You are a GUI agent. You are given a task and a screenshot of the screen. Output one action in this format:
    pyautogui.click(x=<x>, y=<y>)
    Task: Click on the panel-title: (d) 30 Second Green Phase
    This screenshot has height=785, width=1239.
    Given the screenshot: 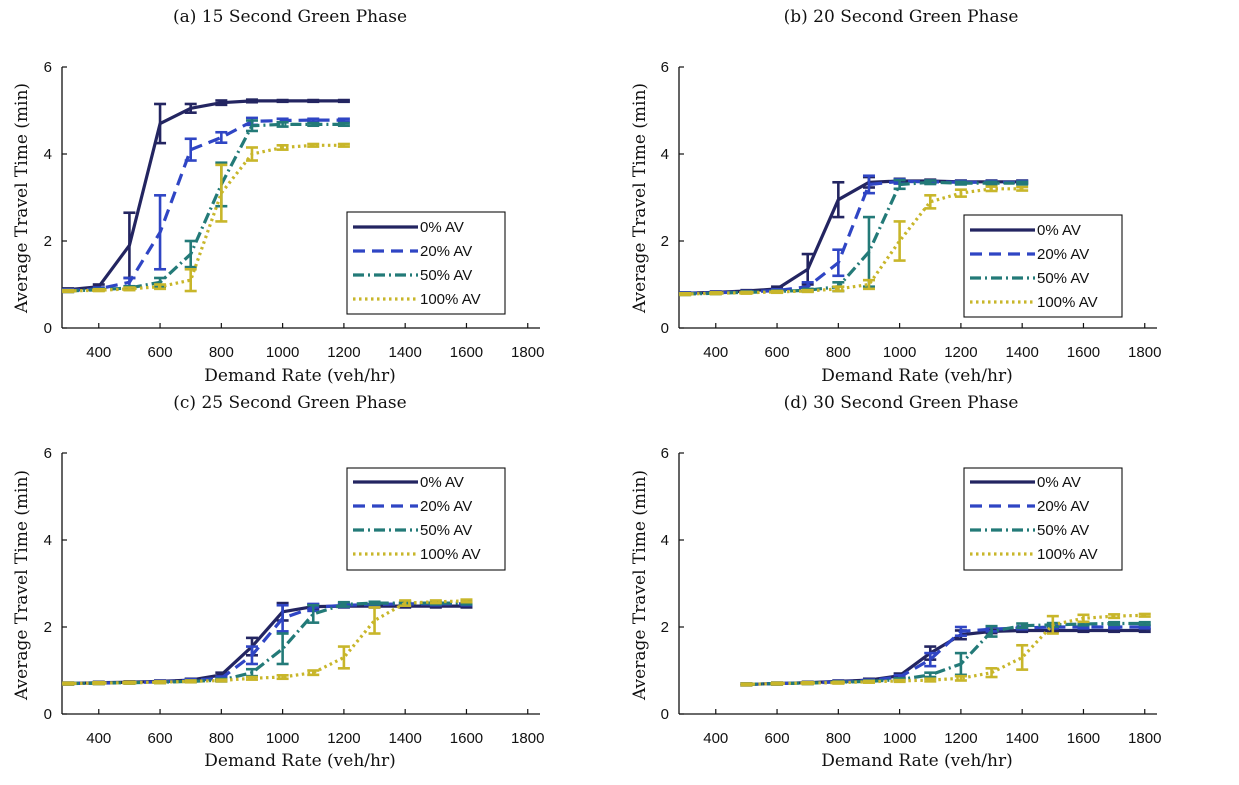 What is the action you would take?
    pyautogui.click(x=901, y=403)
    